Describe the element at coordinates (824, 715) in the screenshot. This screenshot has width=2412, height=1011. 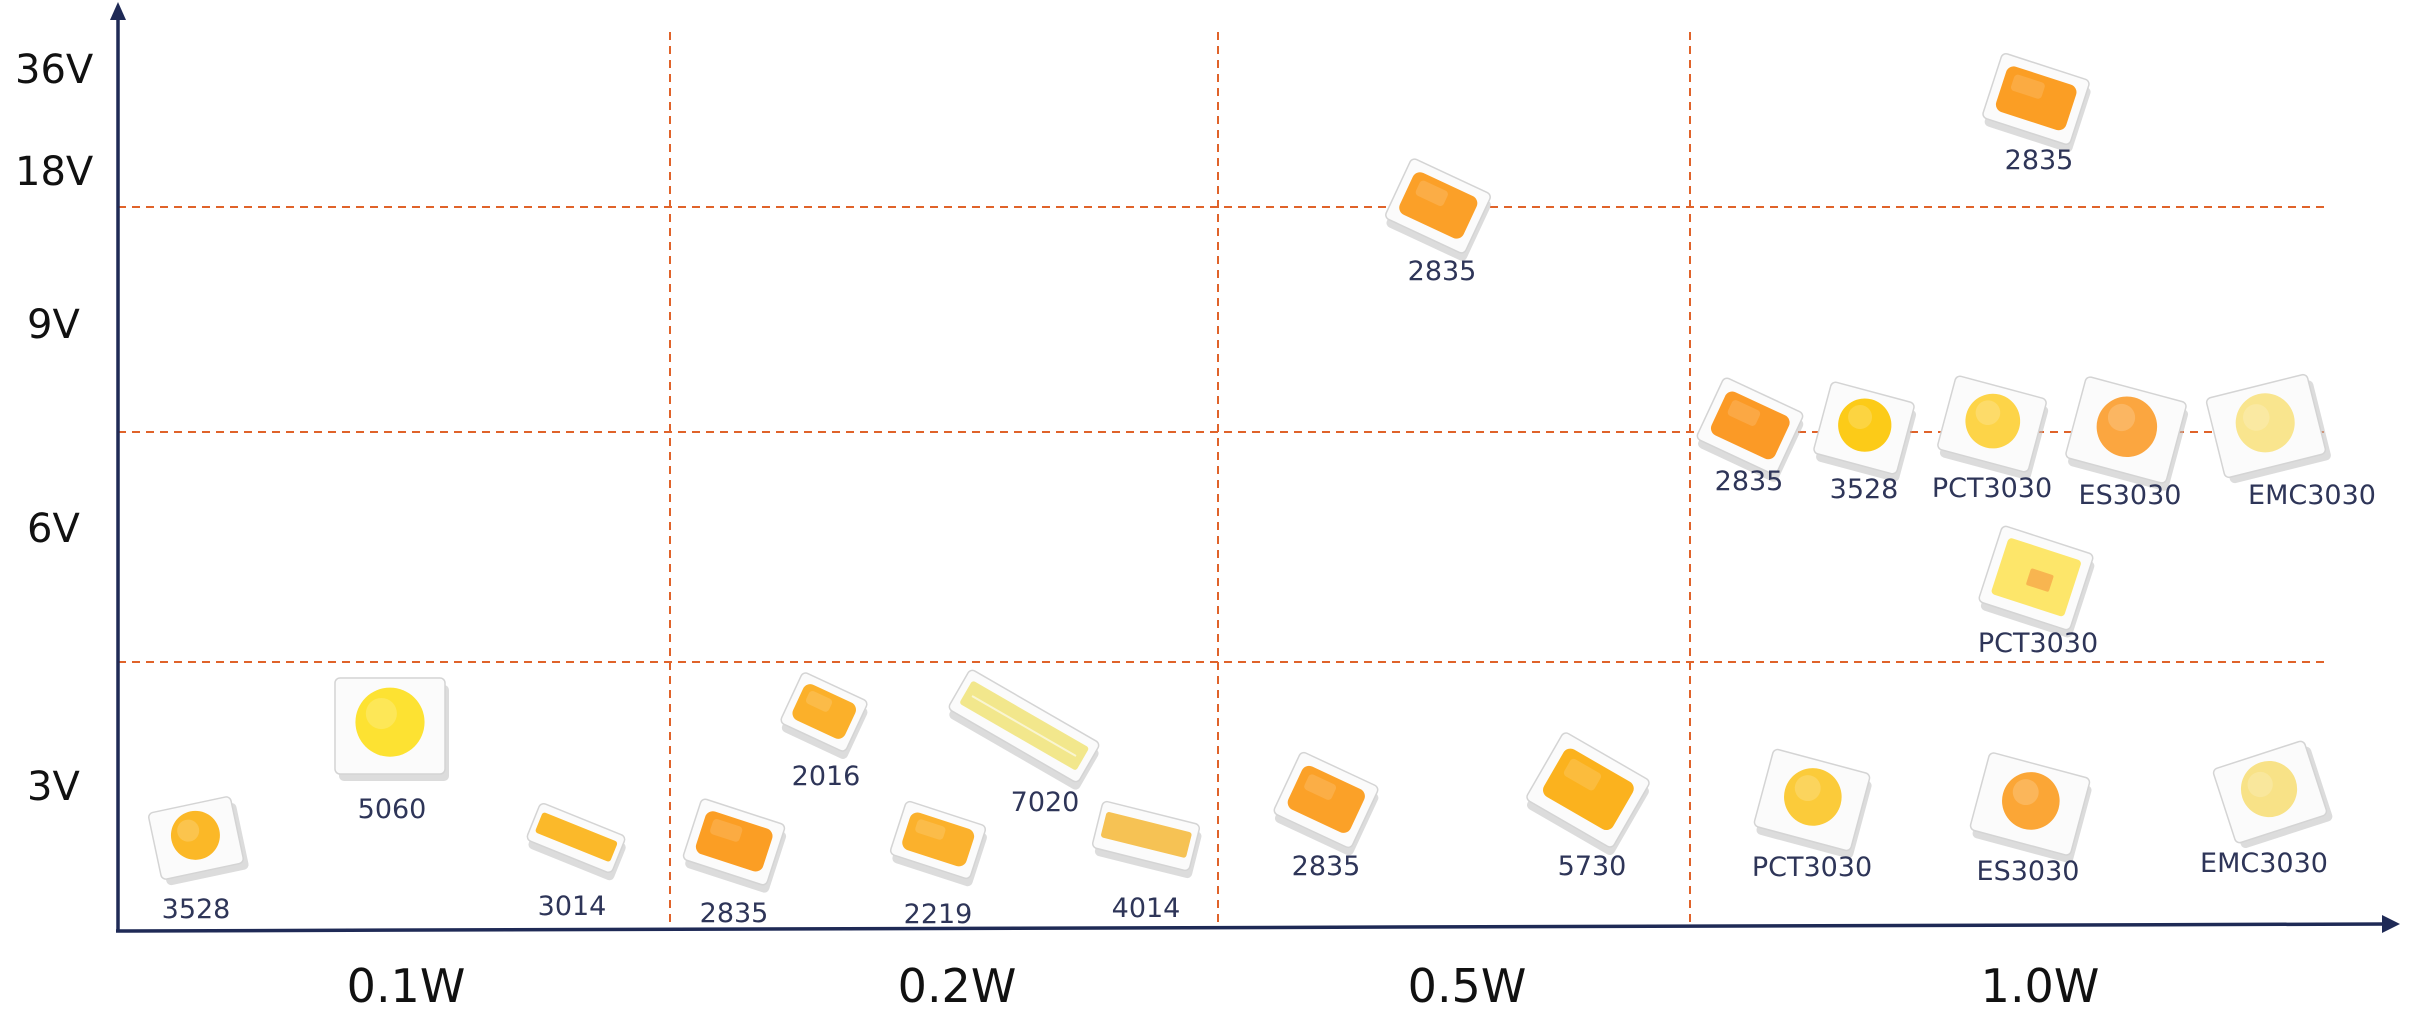
I see `led-2016-image` at that location.